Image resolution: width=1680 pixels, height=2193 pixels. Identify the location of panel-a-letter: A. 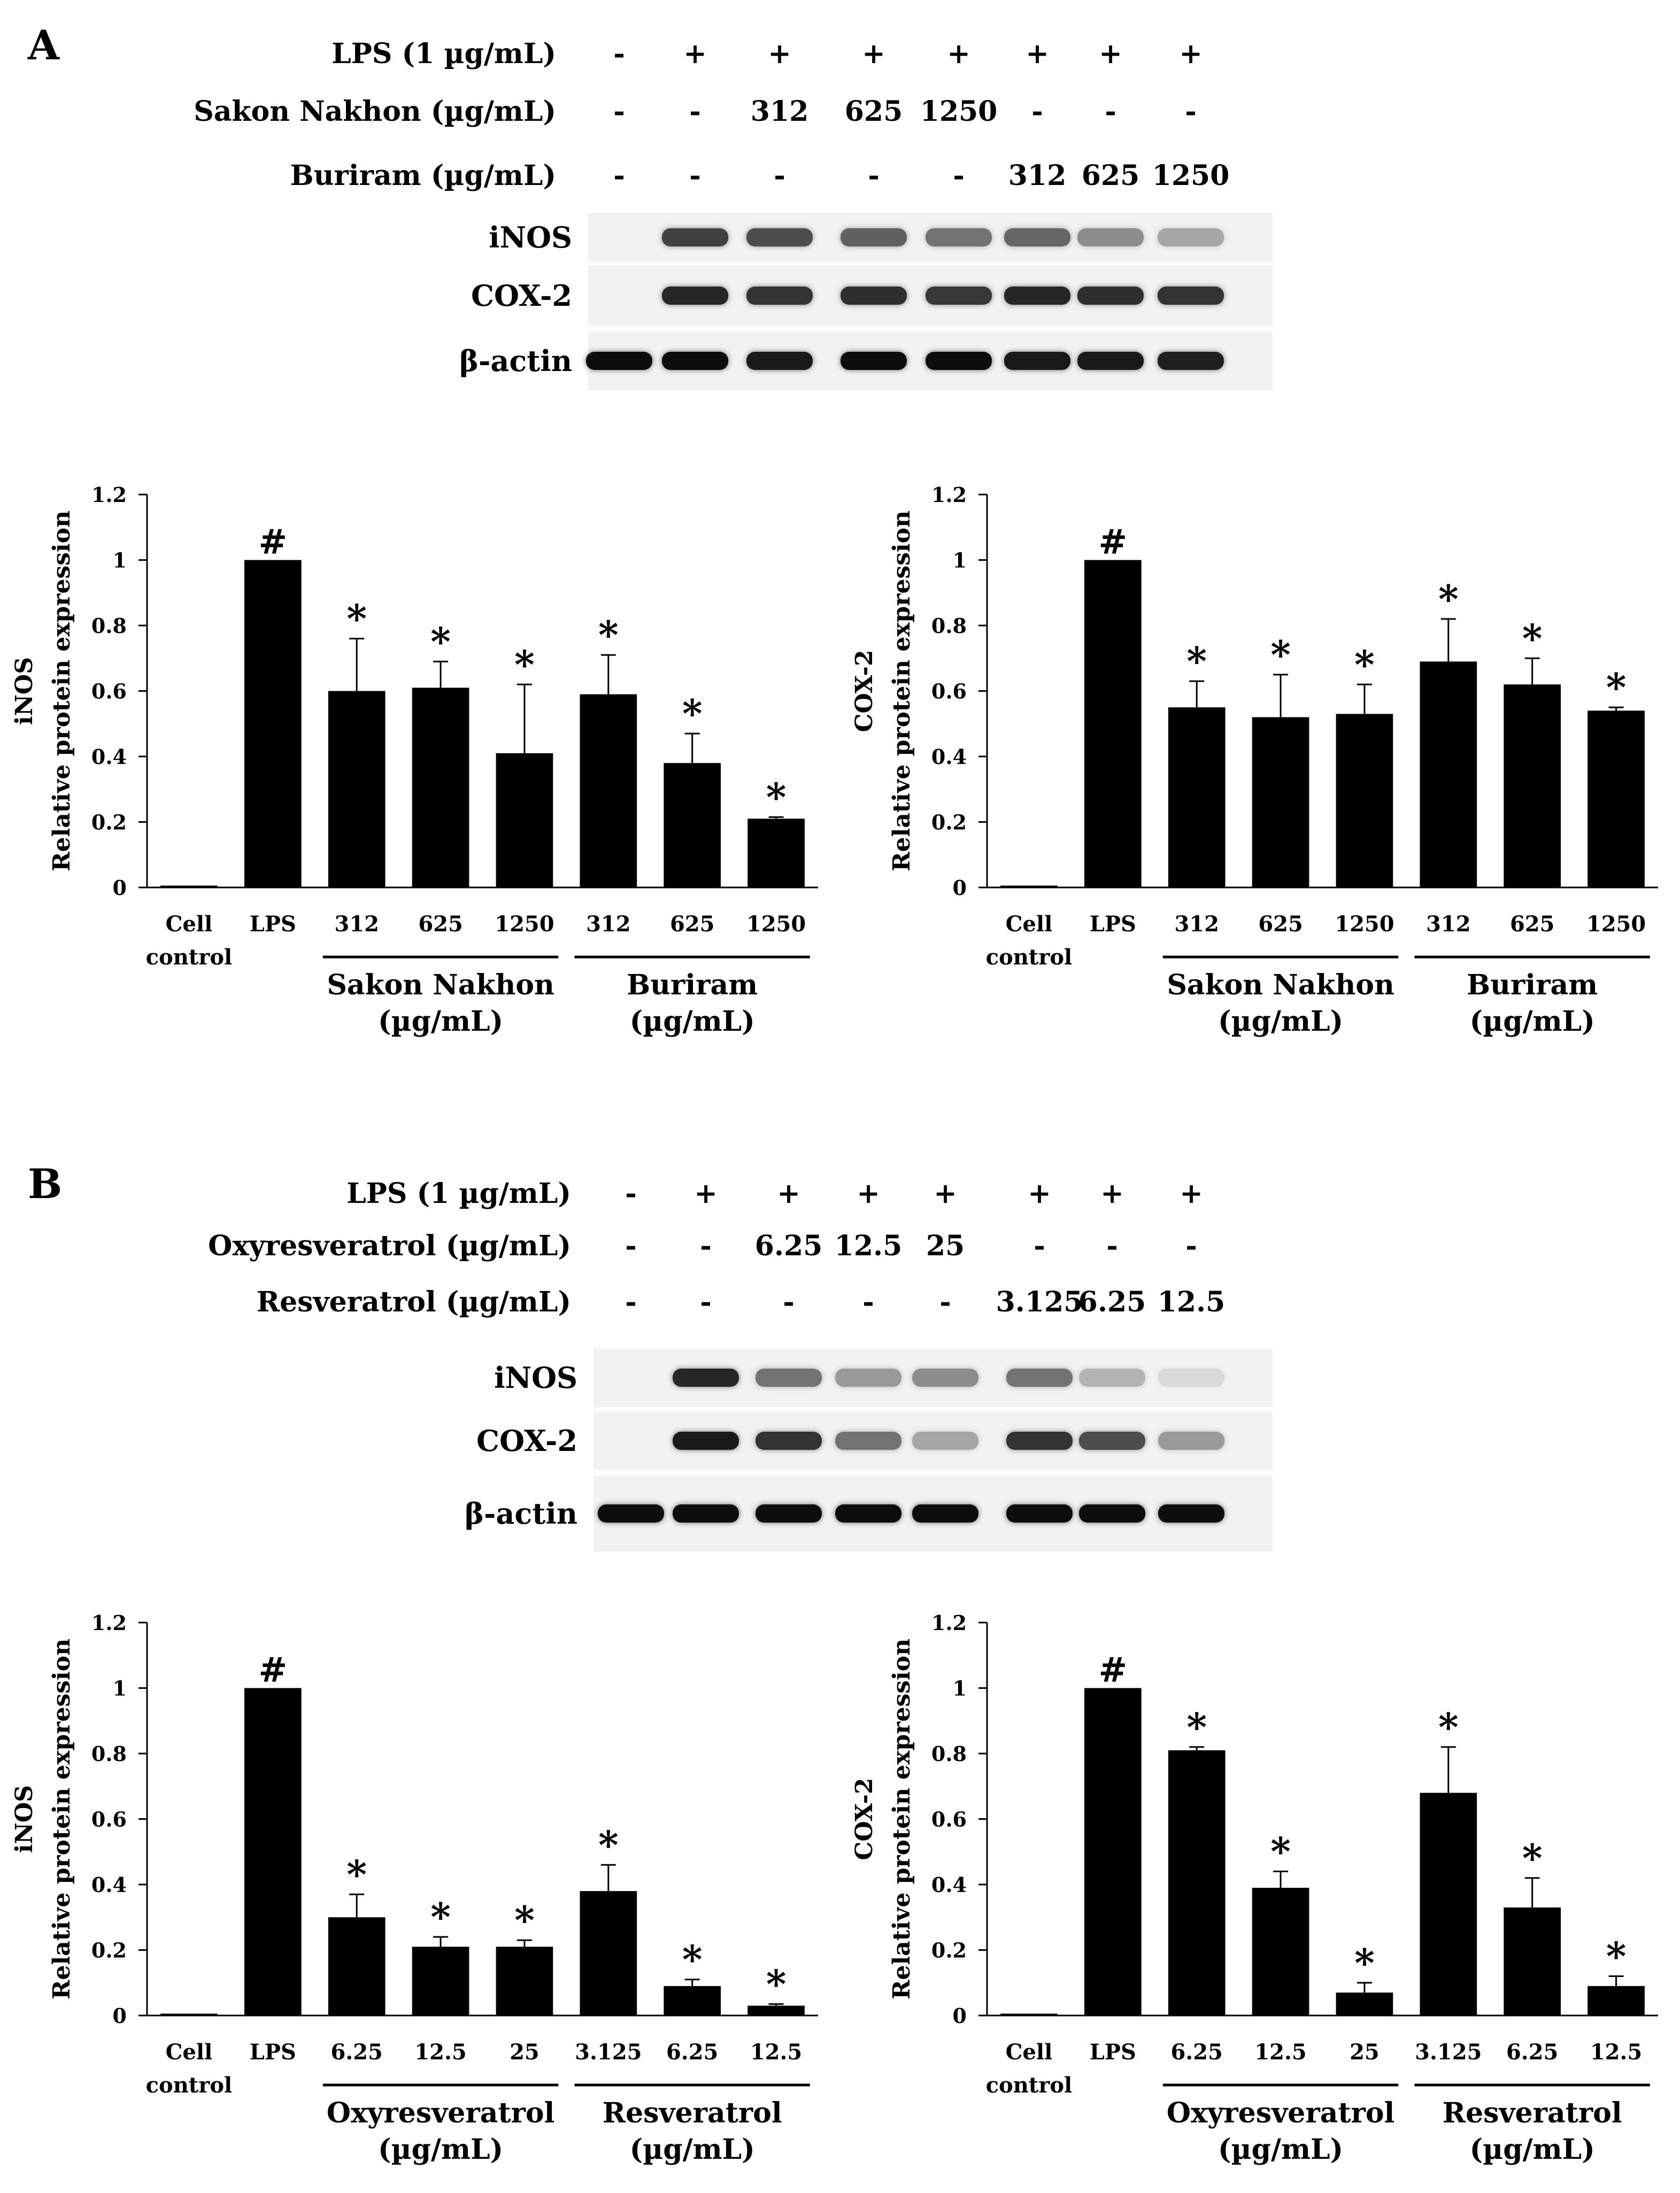
(43, 45).